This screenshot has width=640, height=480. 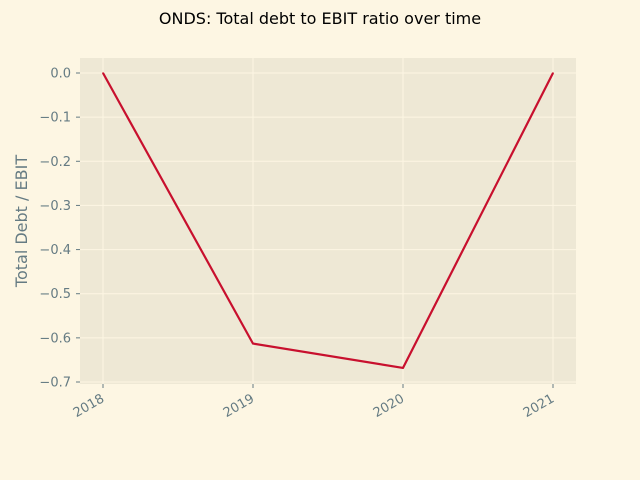 What do you see at coordinates (55, 383) in the screenshot?
I see `y-tick-label: −0.7` at bounding box center [55, 383].